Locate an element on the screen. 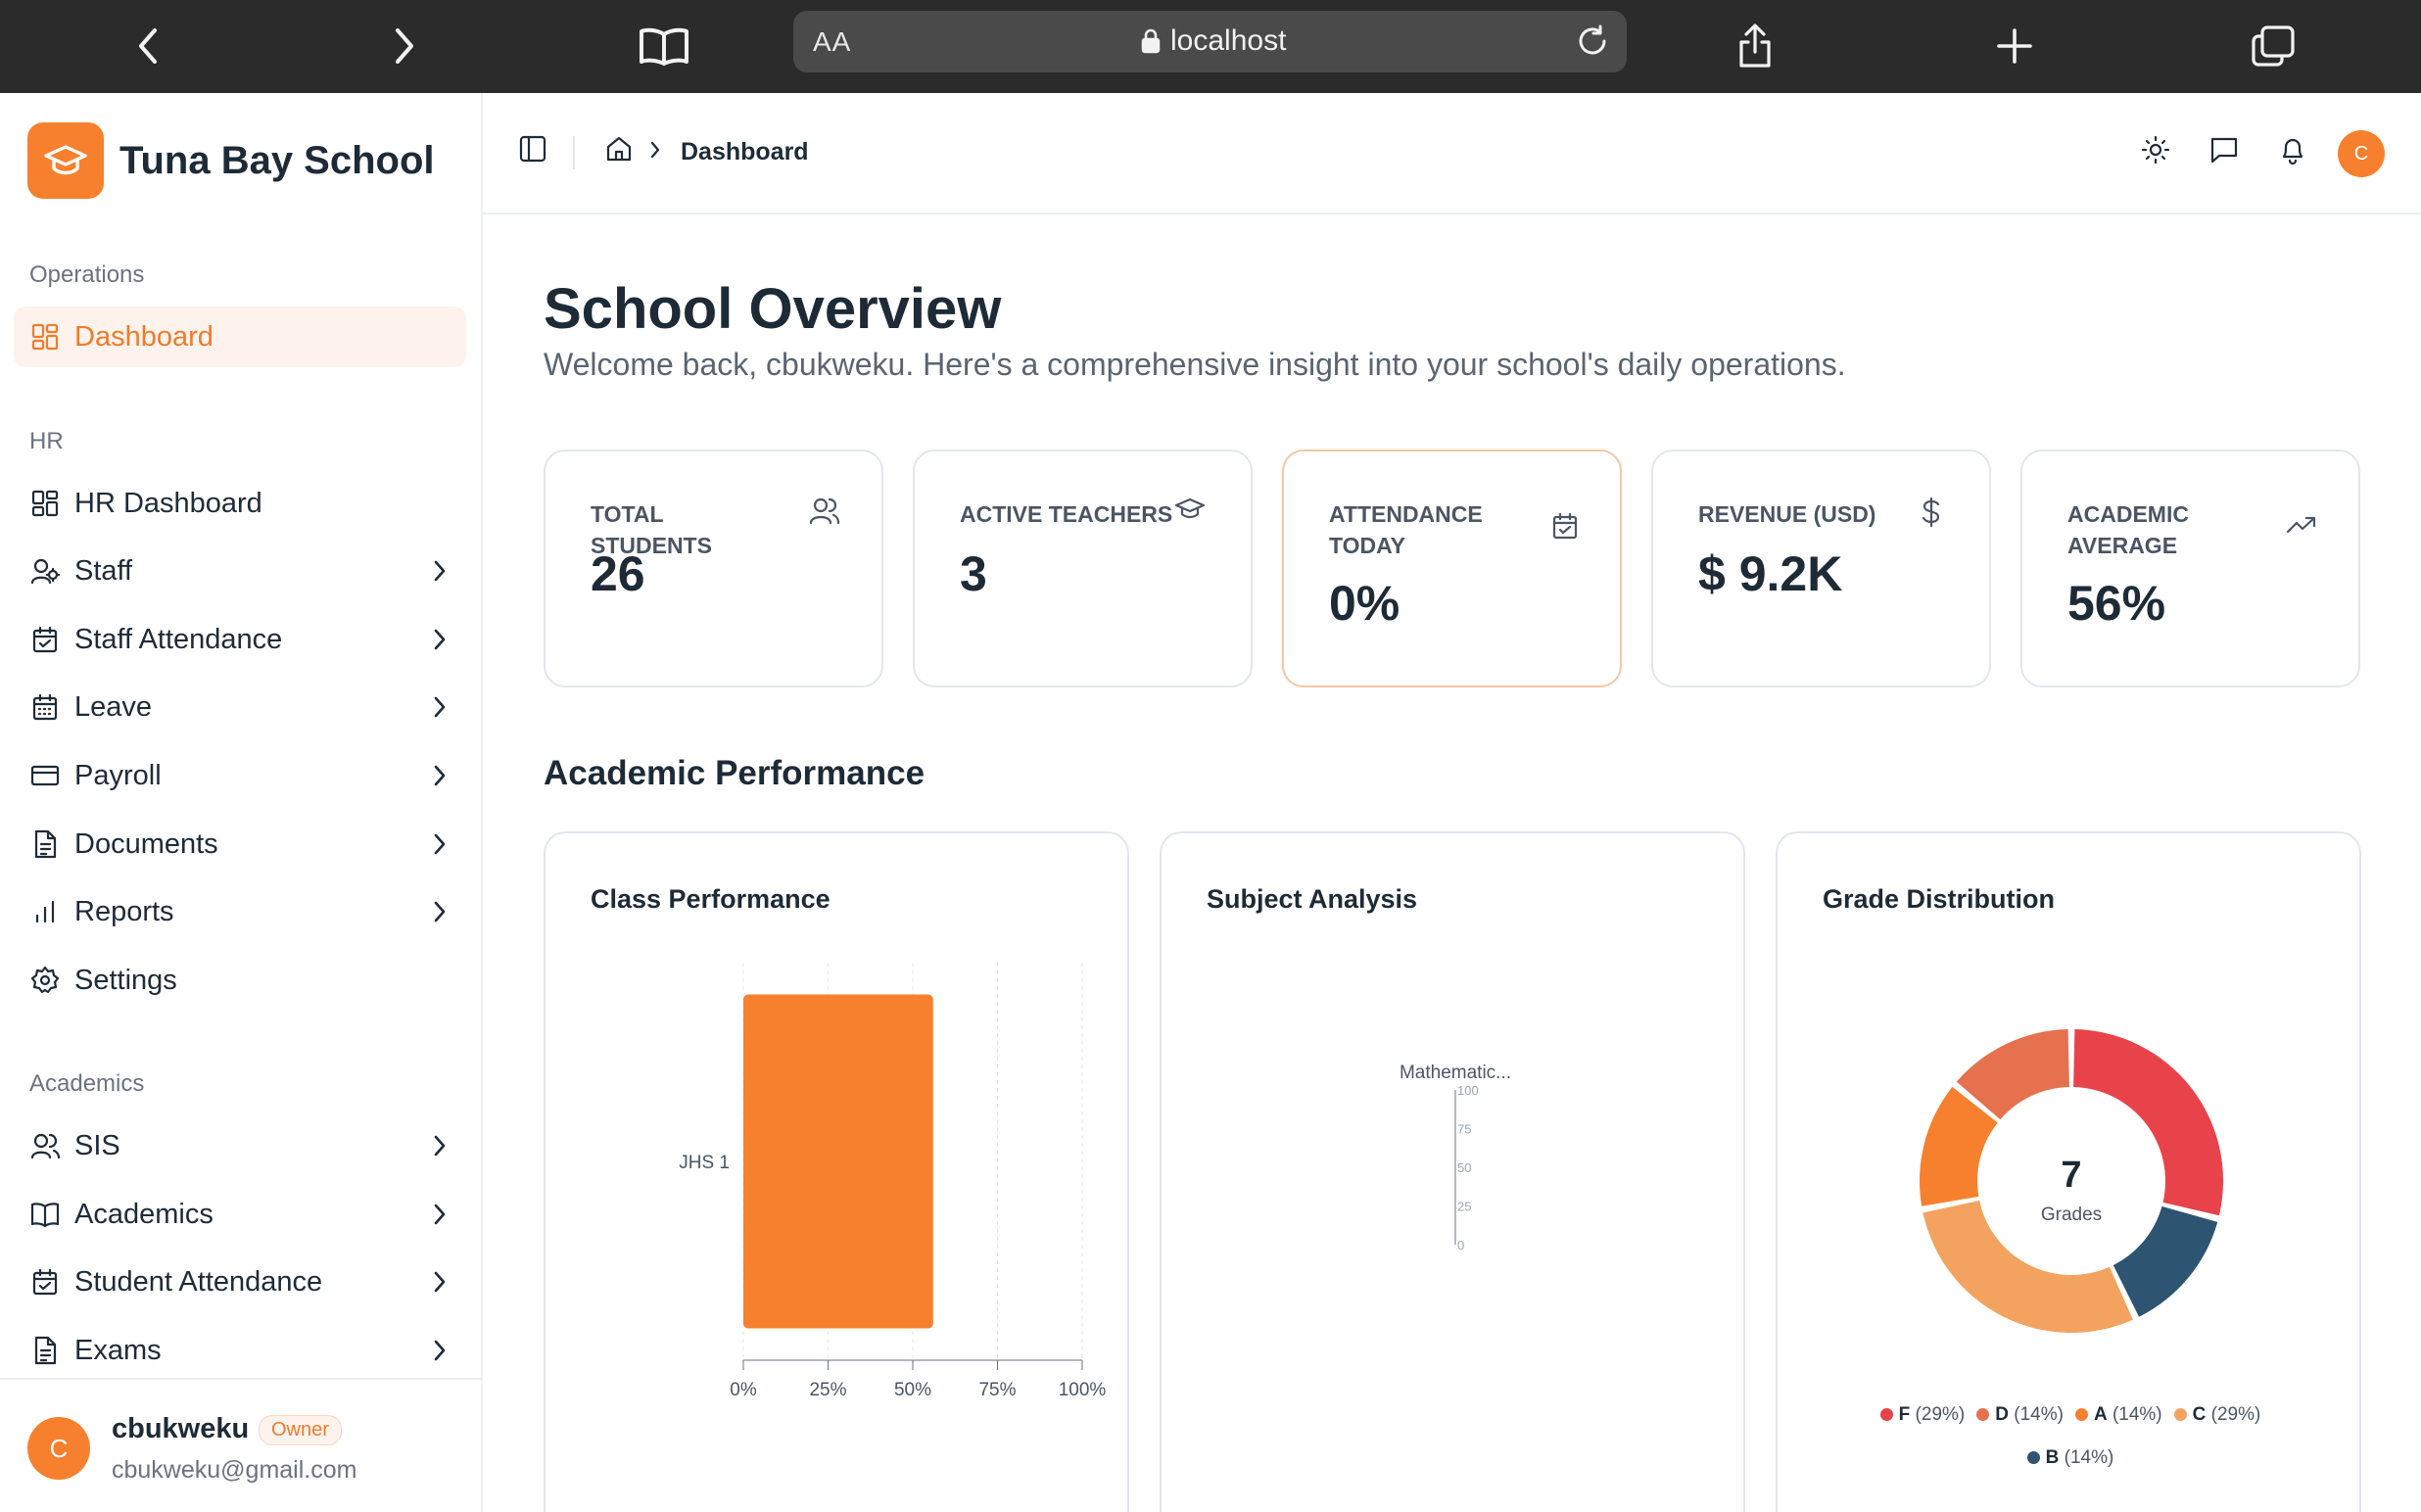  user-profile: C cbukweku Owner cbukweku@gmail.com is located at coordinates (240, 1445).